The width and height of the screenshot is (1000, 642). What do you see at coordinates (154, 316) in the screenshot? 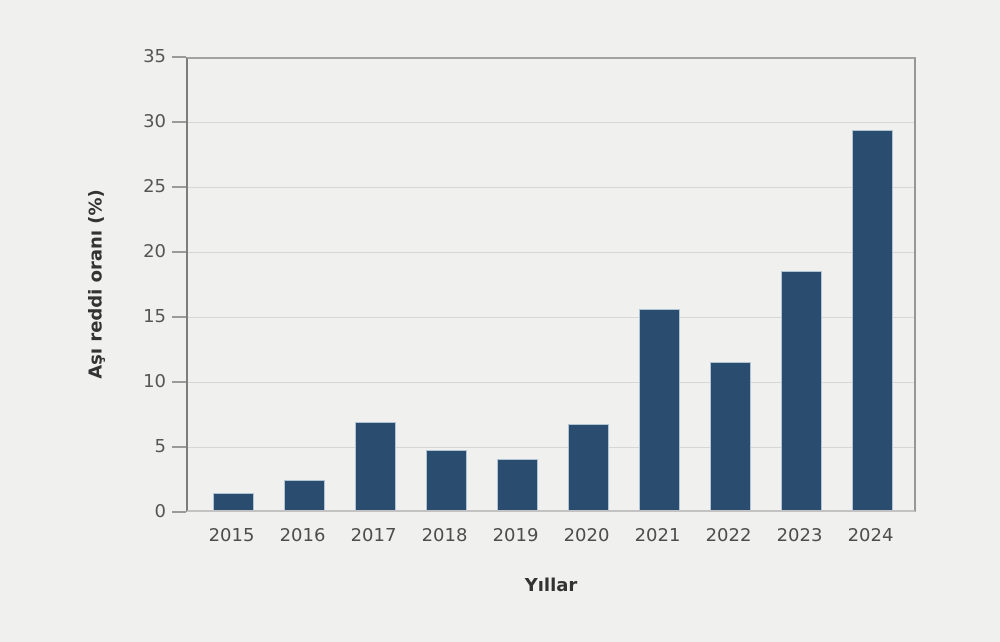
I see `y-tick-label-15: 15` at bounding box center [154, 316].